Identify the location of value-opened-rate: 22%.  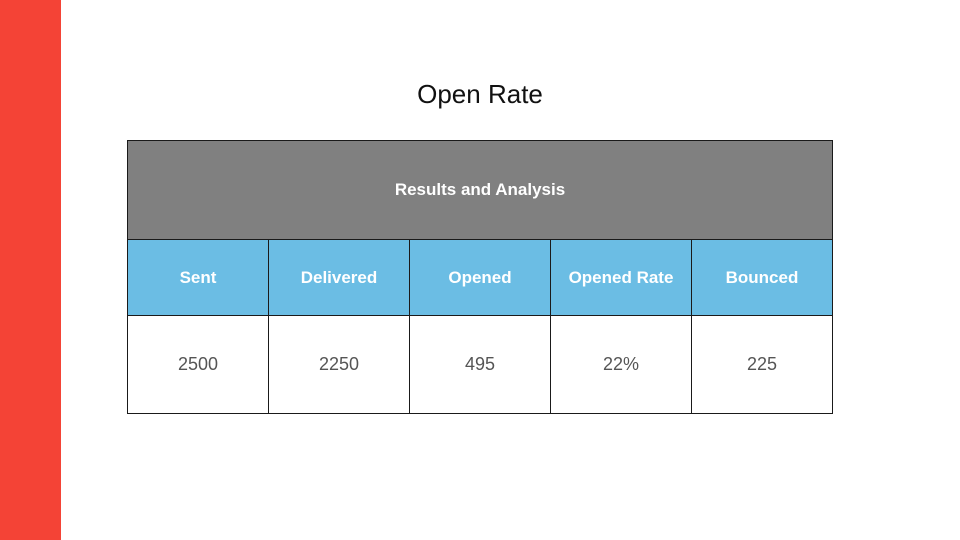
(621, 364).